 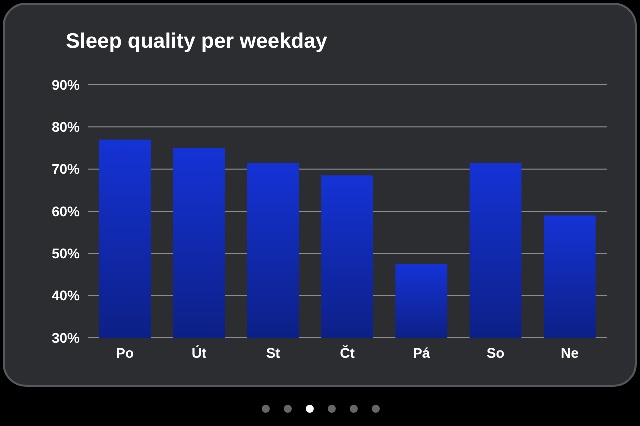 I want to click on x-tick-label: Čt, so click(x=348, y=353).